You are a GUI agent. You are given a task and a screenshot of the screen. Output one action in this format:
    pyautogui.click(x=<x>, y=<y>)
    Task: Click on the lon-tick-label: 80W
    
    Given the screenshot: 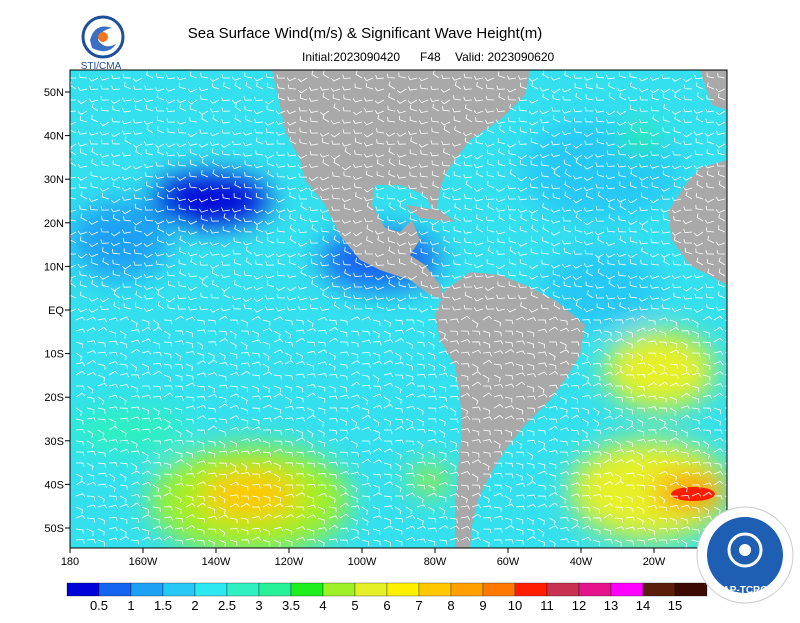 What is the action you would take?
    pyautogui.click(x=435, y=562)
    